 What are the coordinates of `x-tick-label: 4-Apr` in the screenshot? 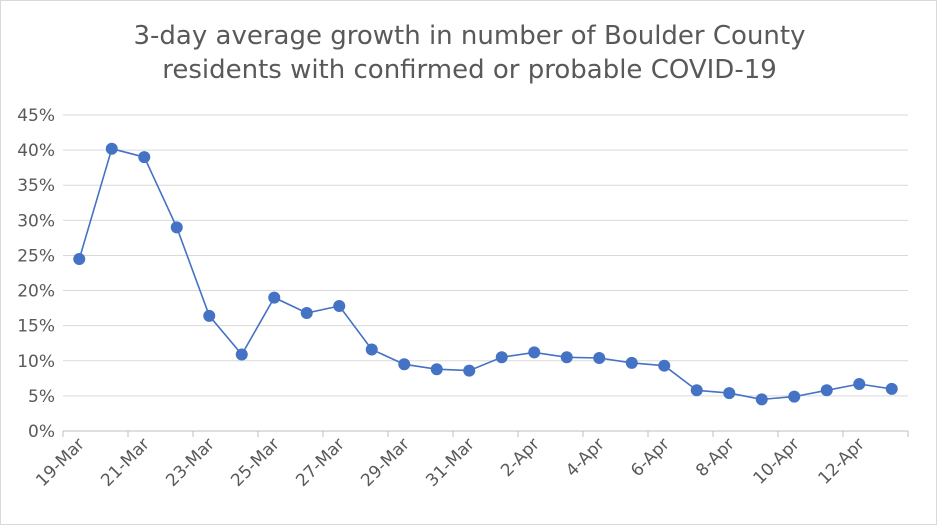 It's located at (585, 457).